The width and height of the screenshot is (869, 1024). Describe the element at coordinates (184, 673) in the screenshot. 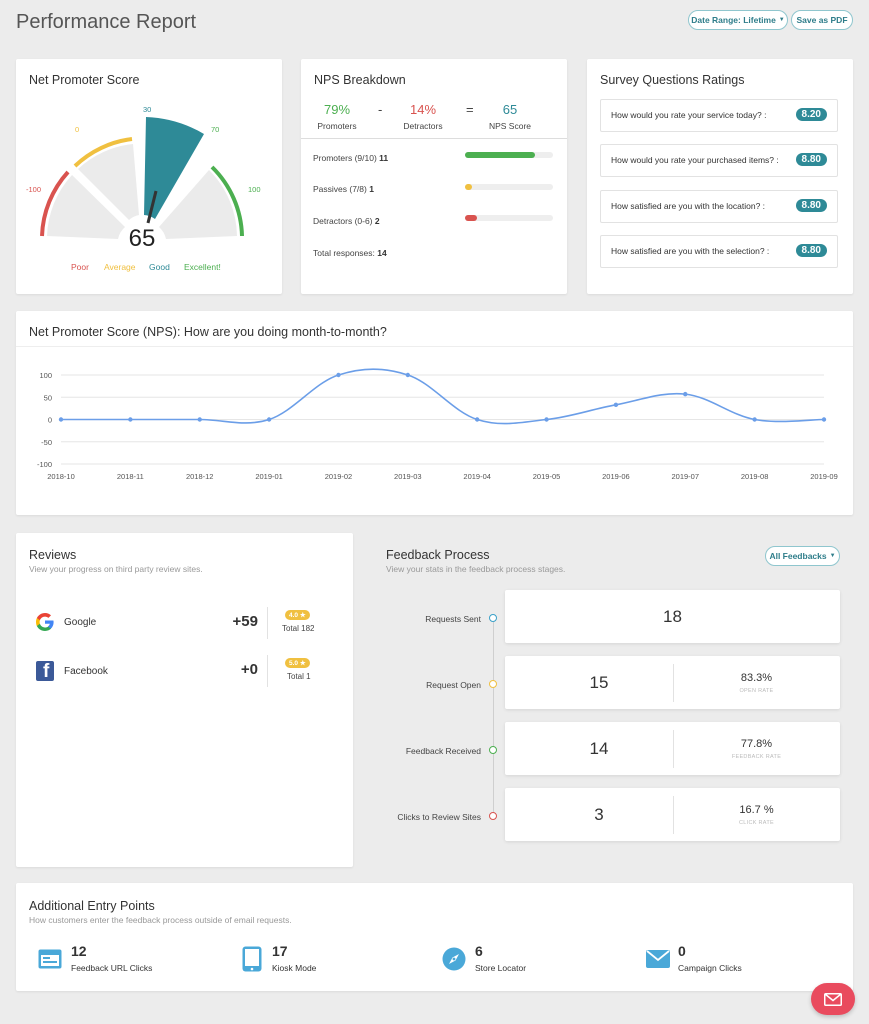

I see `review-site-facebook: f Facebook +0 5.0 ★ Total 1` at that location.